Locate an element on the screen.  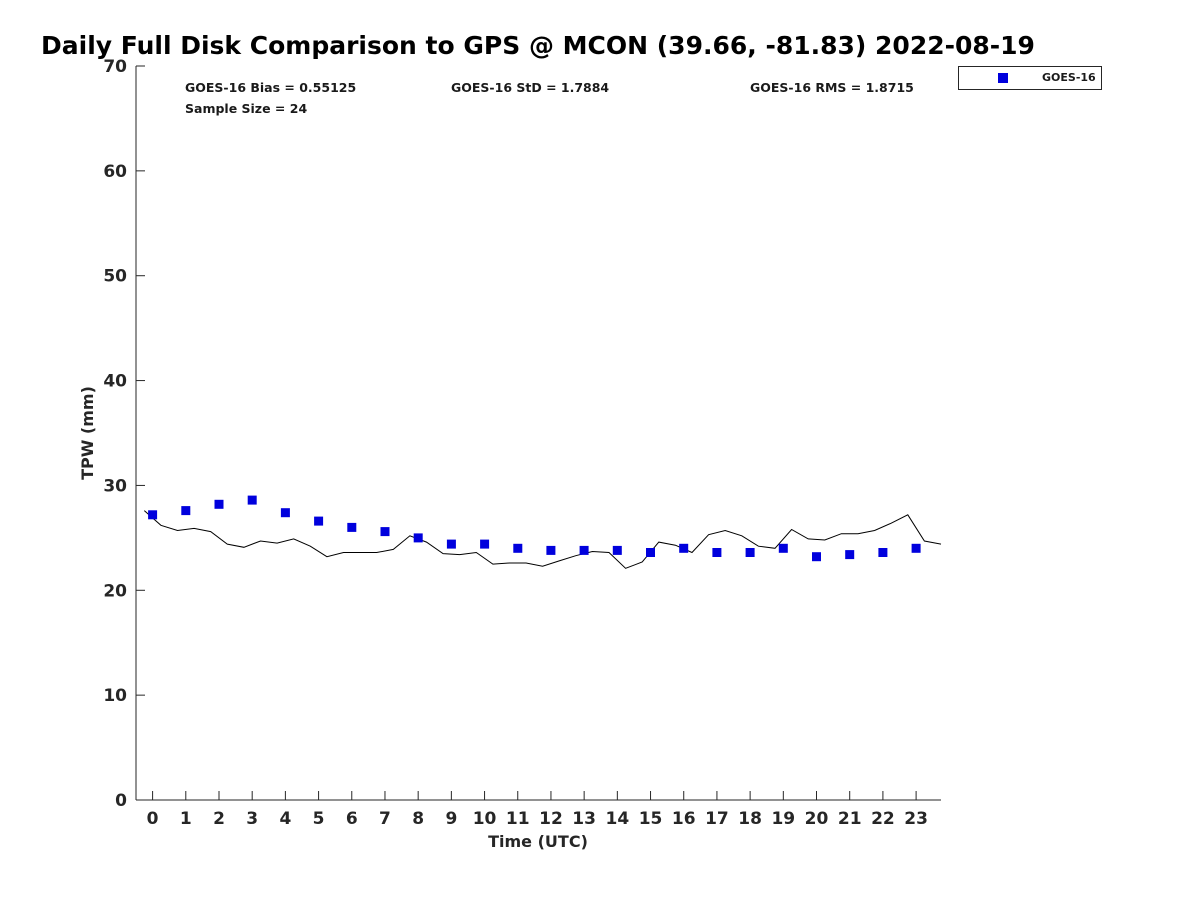
gps-line is located at coordinates (542, 539).